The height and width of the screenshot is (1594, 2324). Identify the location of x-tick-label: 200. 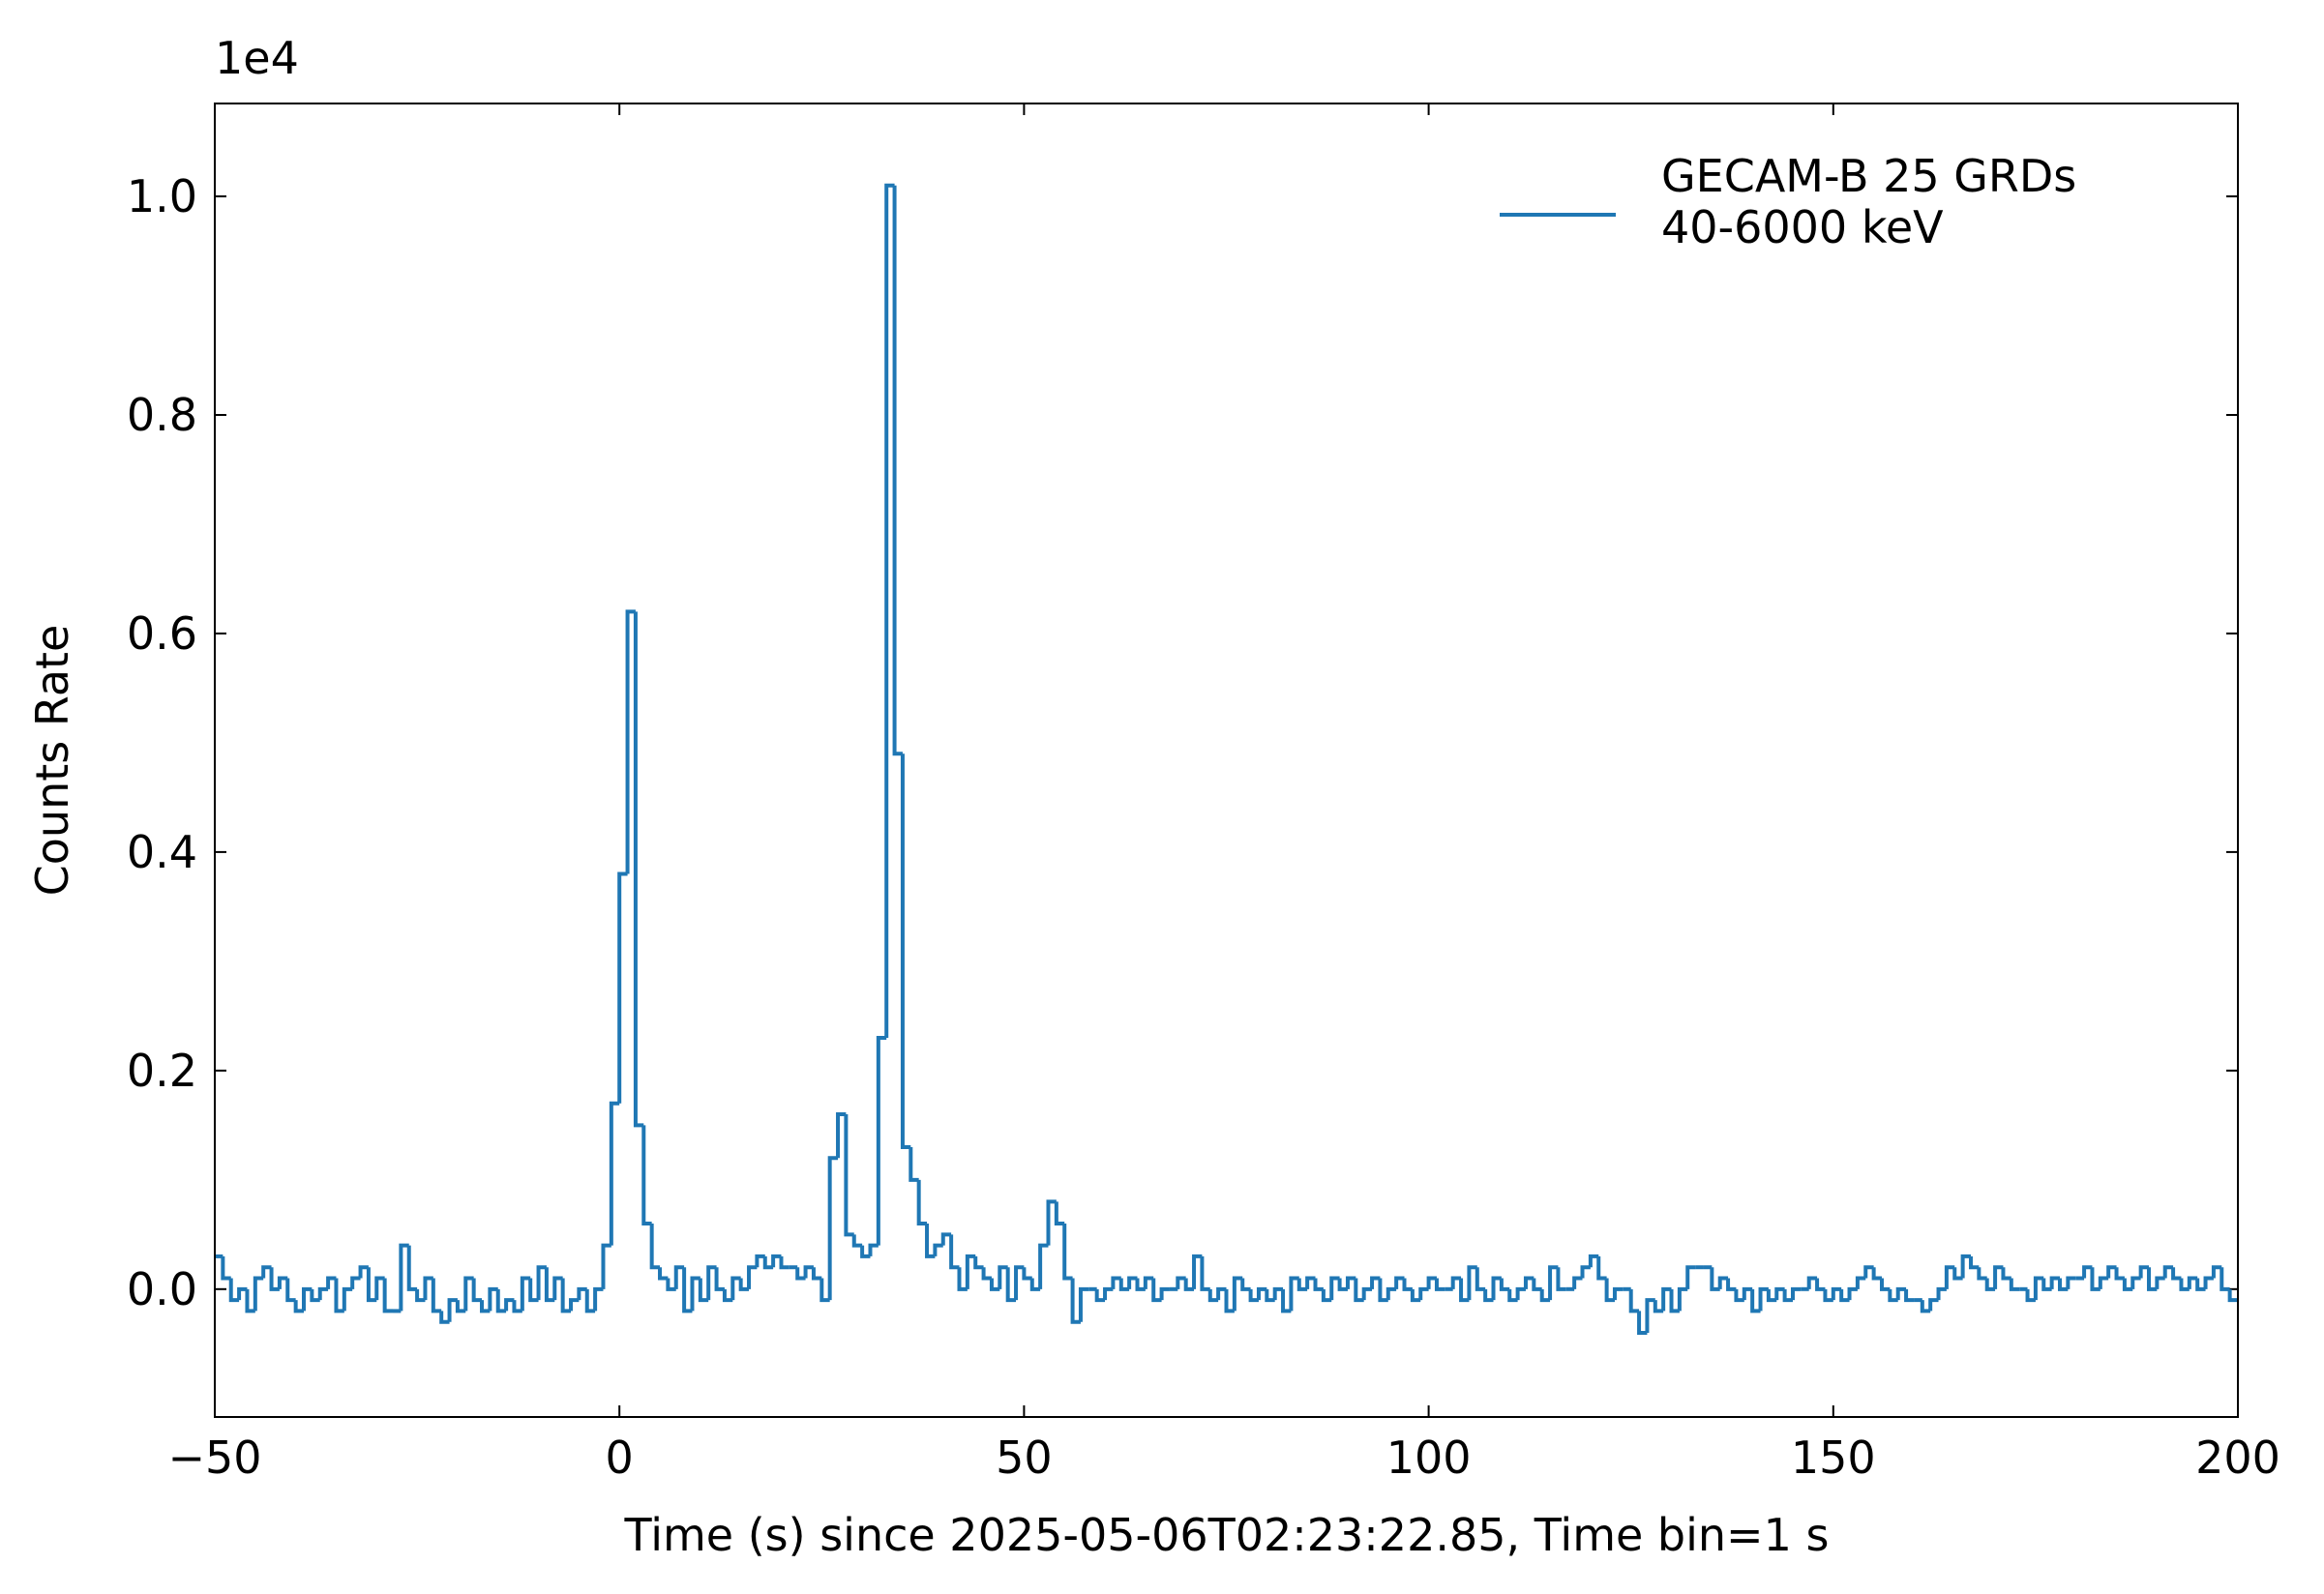
(2237, 1458).